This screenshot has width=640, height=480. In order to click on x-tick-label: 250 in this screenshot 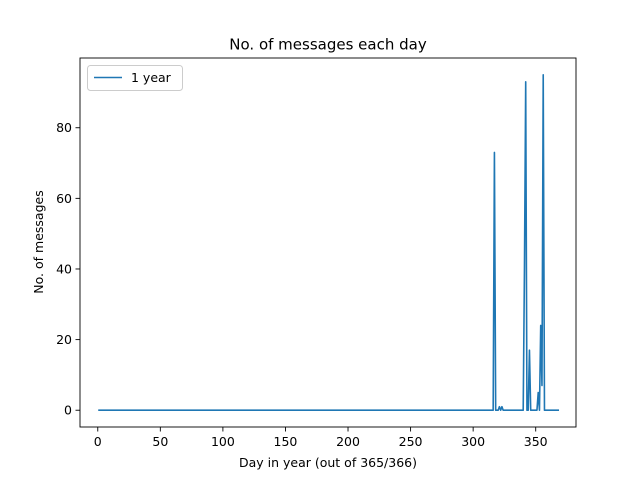, I will do `click(411, 441)`.